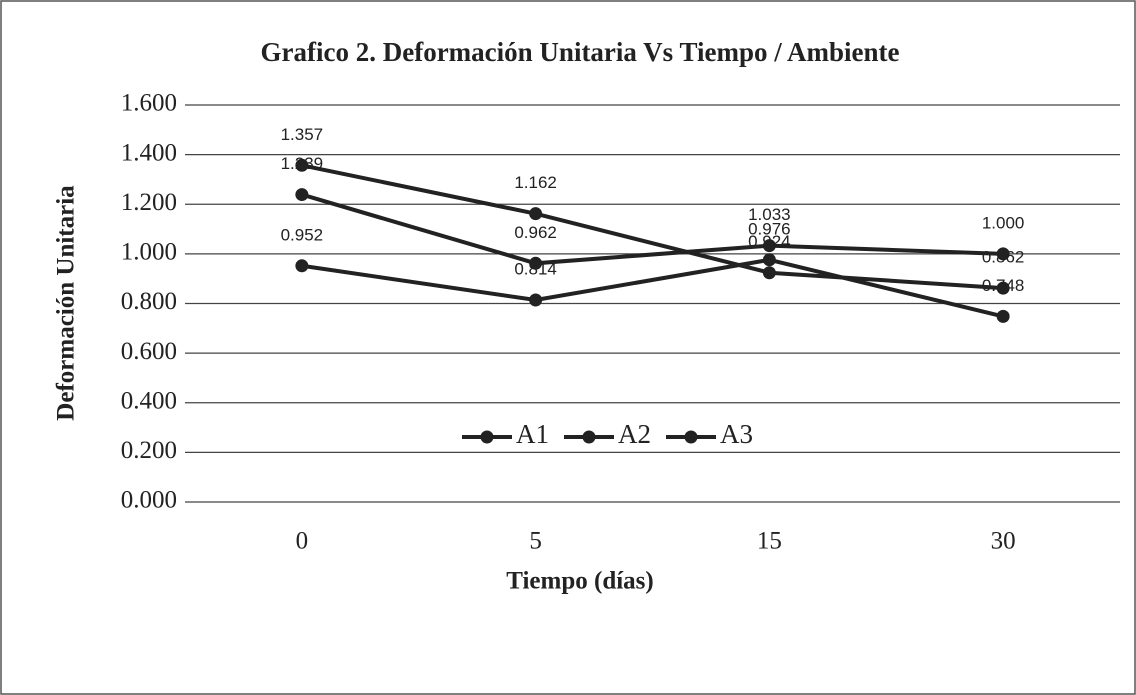 The width and height of the screenshot is (1136, 695). Describe the element at coordinates (149, 202) in the screenshot. I see `y-tick-label: 1.200` at that location.